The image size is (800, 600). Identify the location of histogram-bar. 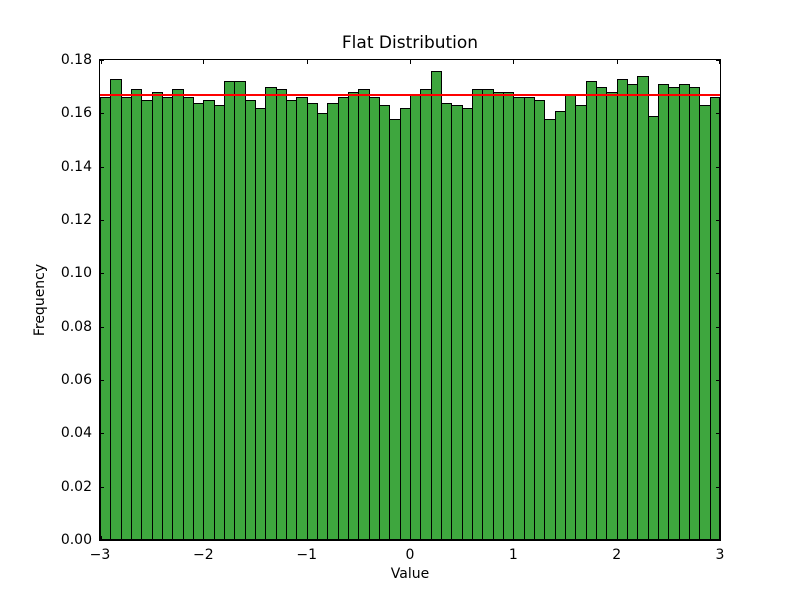
(714, 318).